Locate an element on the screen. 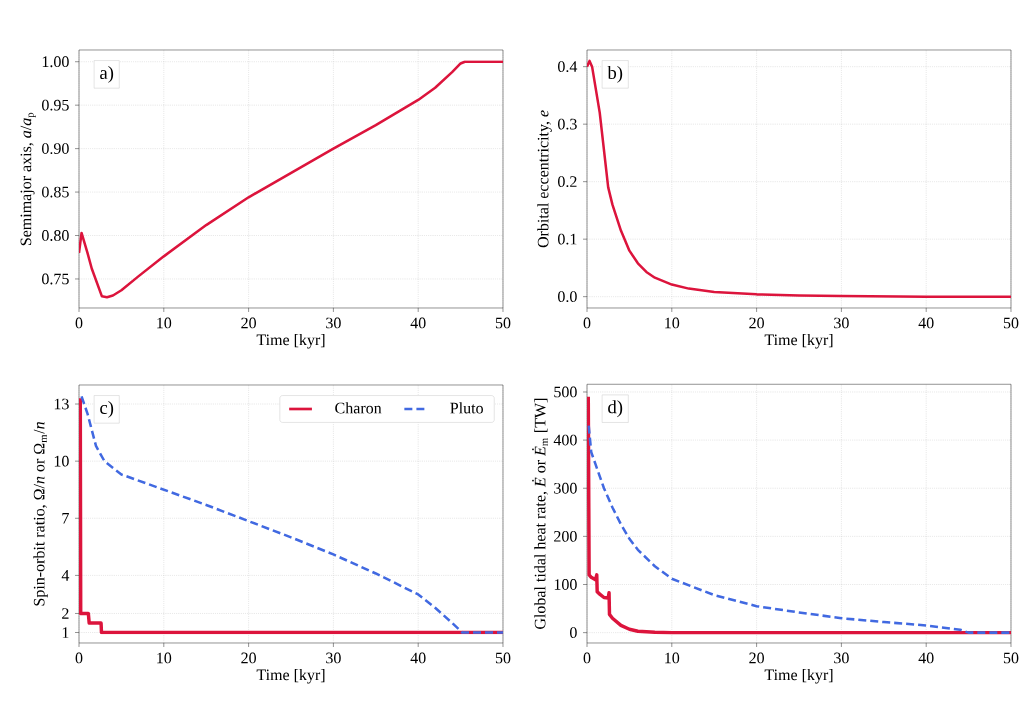 This screenshot has height=721, width=1025. y-tick-label: 10 is located at coordinates (61, 461).